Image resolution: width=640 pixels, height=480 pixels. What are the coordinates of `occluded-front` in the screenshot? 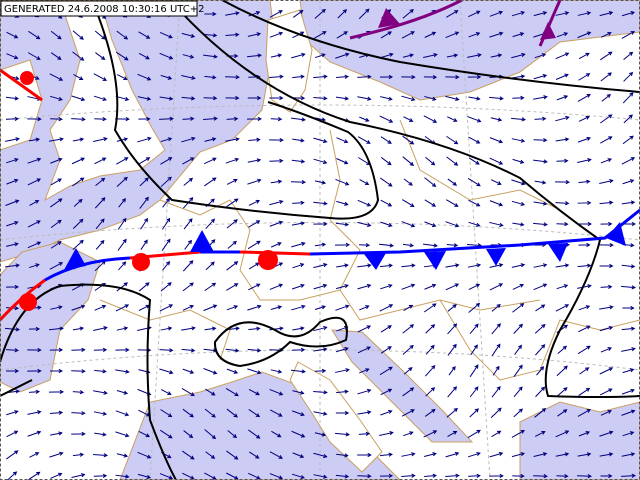 It's located at (406, 20).